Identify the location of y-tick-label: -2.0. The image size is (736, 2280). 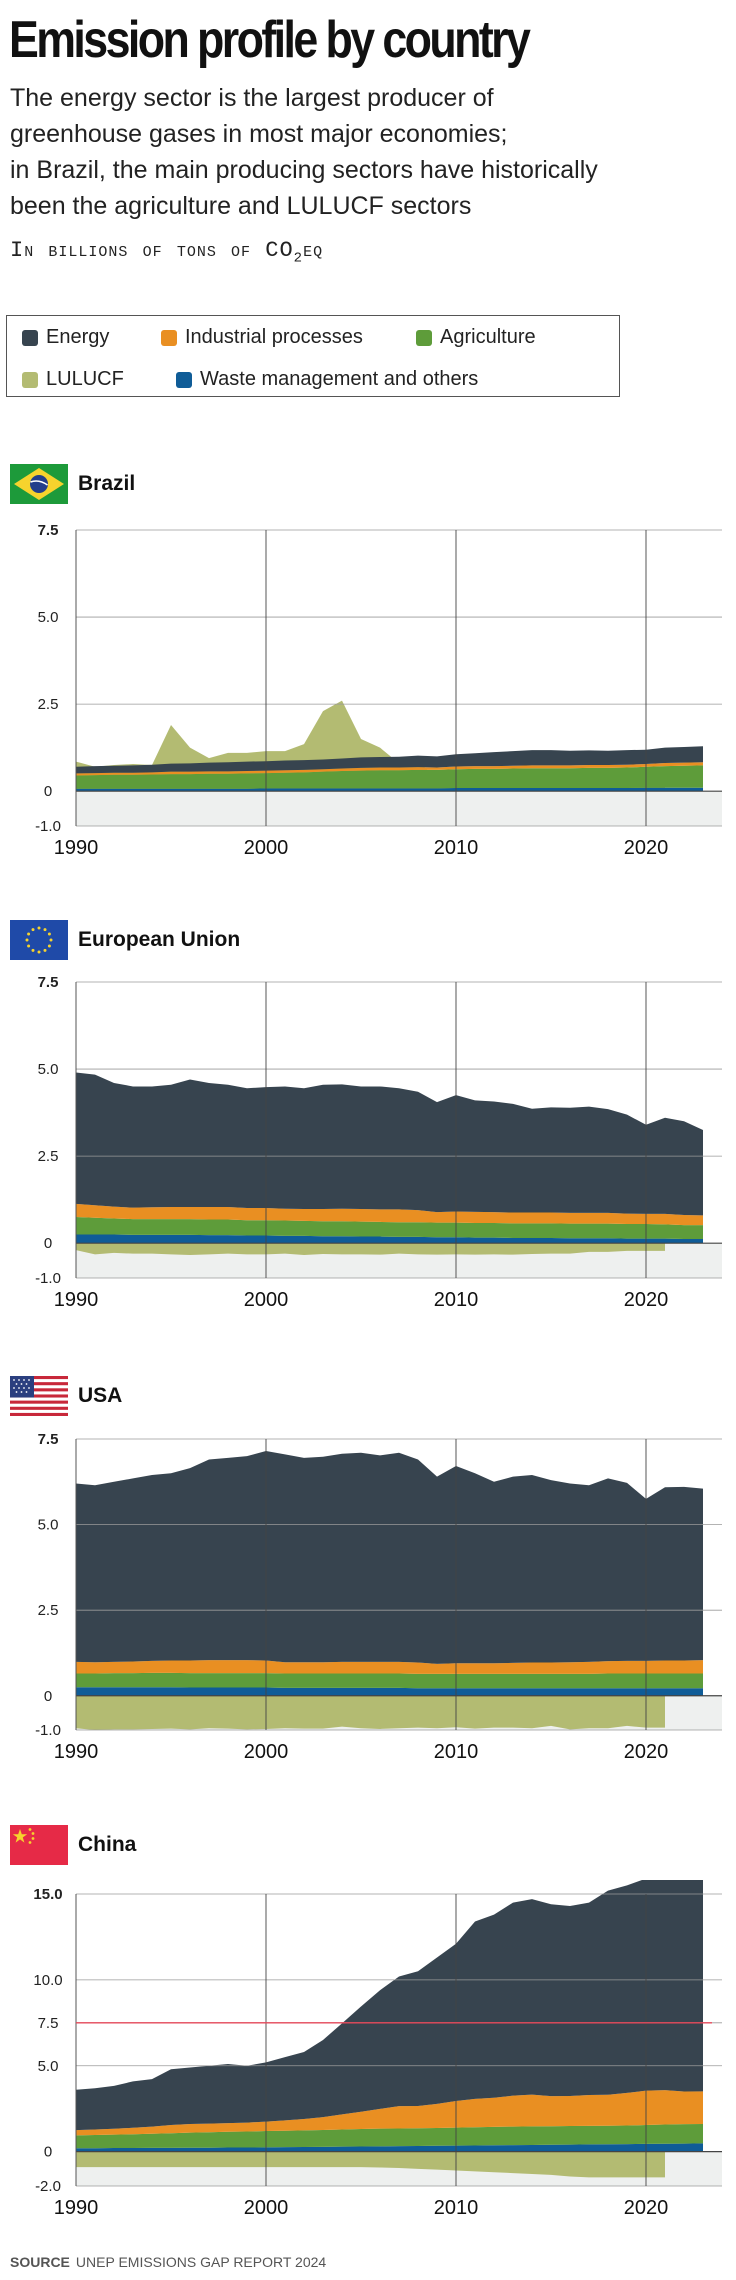
(48, 2186).